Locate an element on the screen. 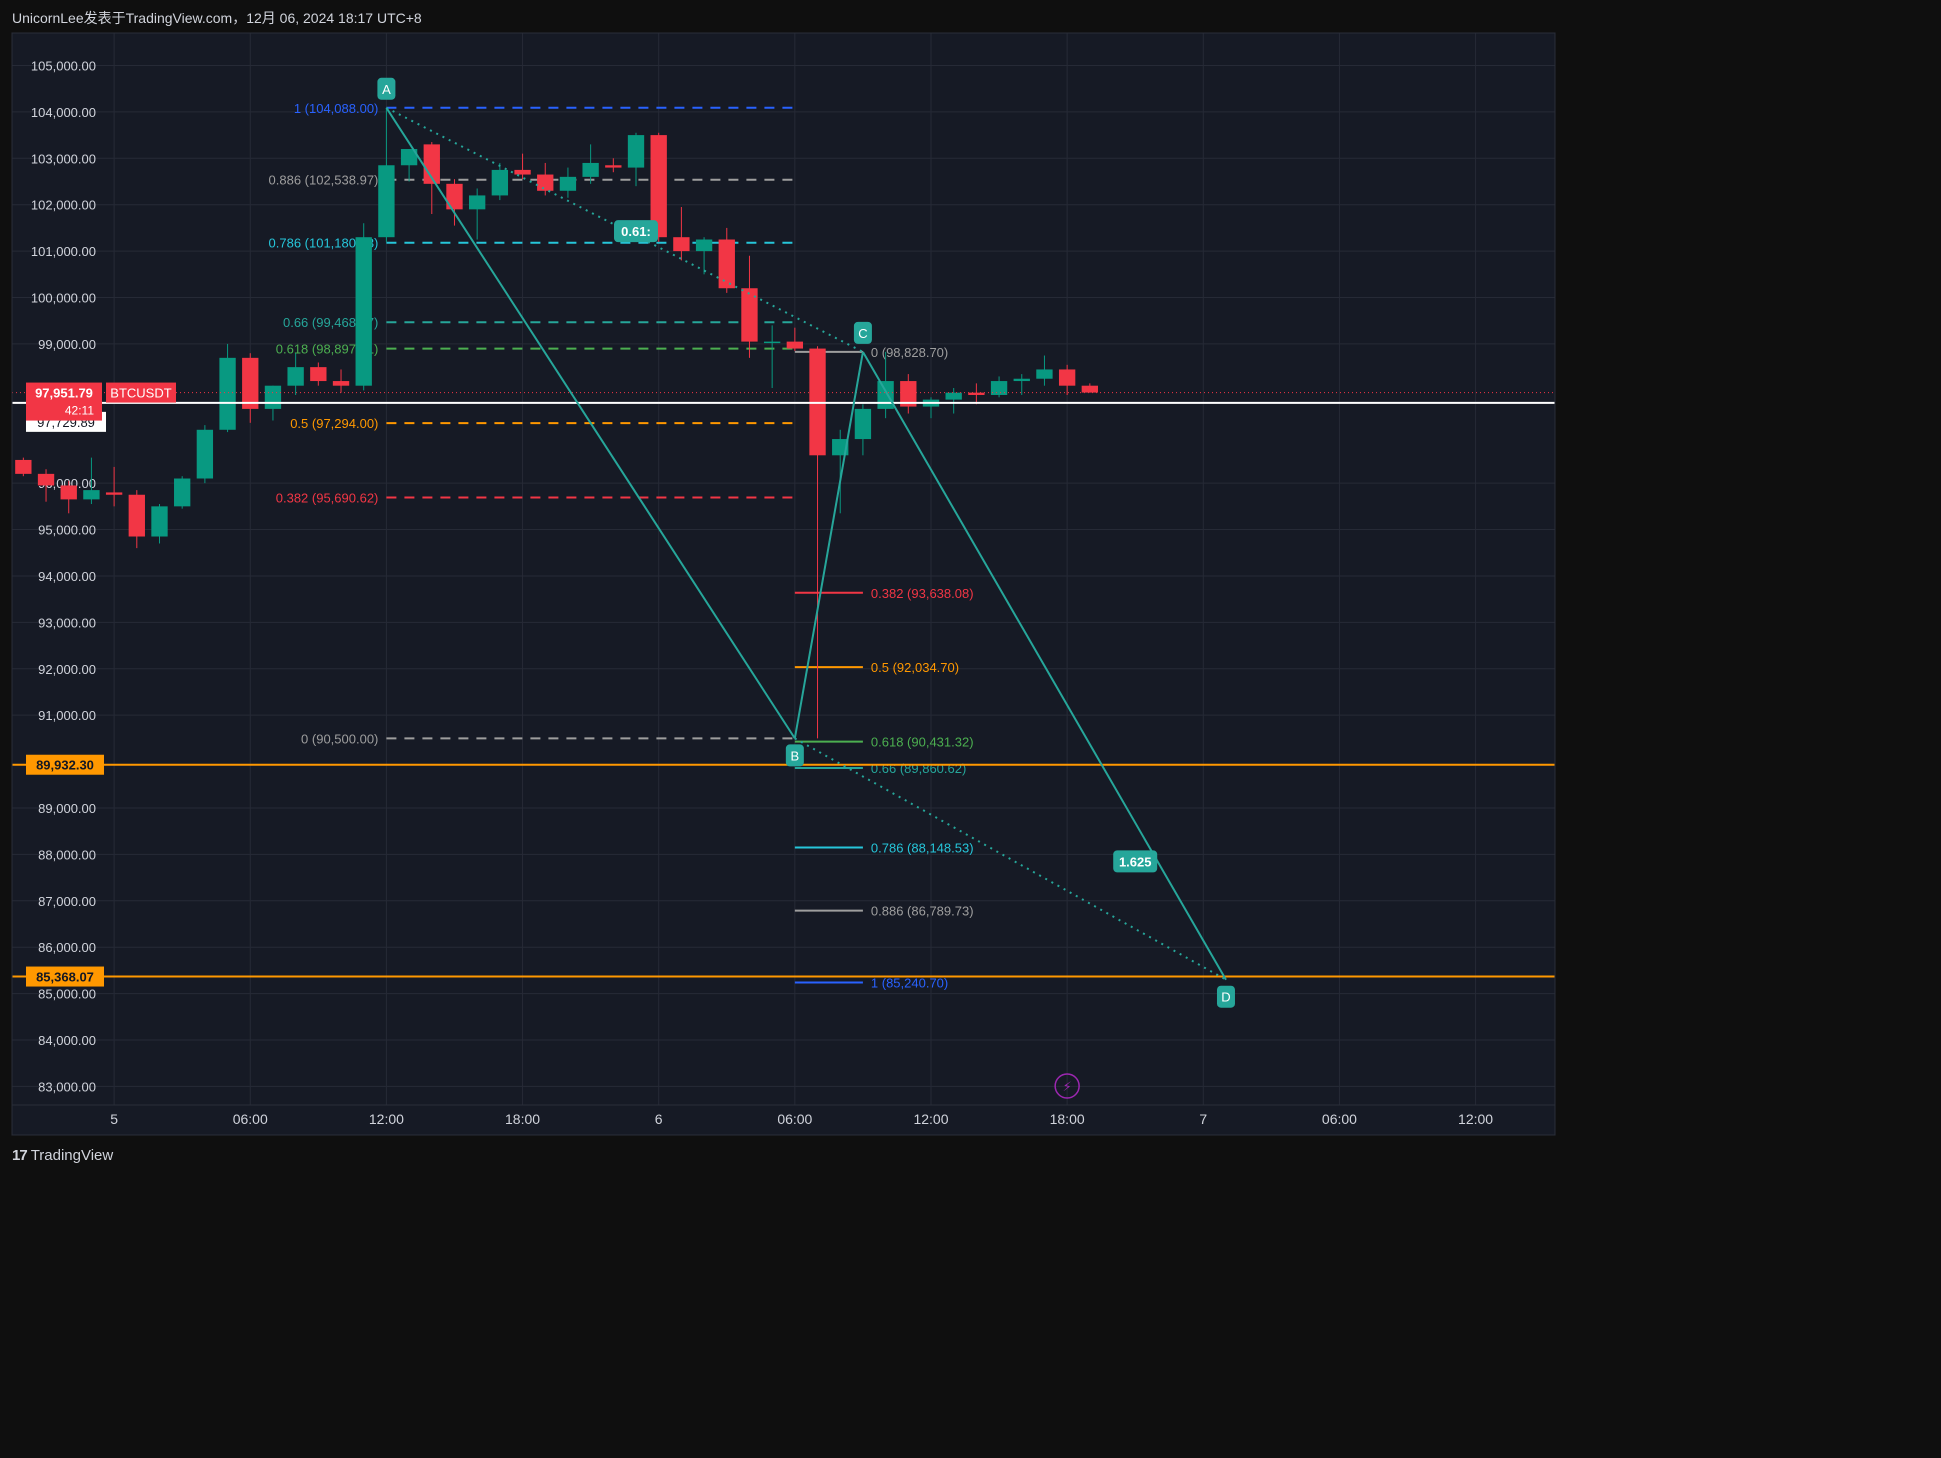 The width and height of the screenshot is (1941, 1458). fib-level-label: 0.66 (89,860.62) is located at coordinates (918, 768).